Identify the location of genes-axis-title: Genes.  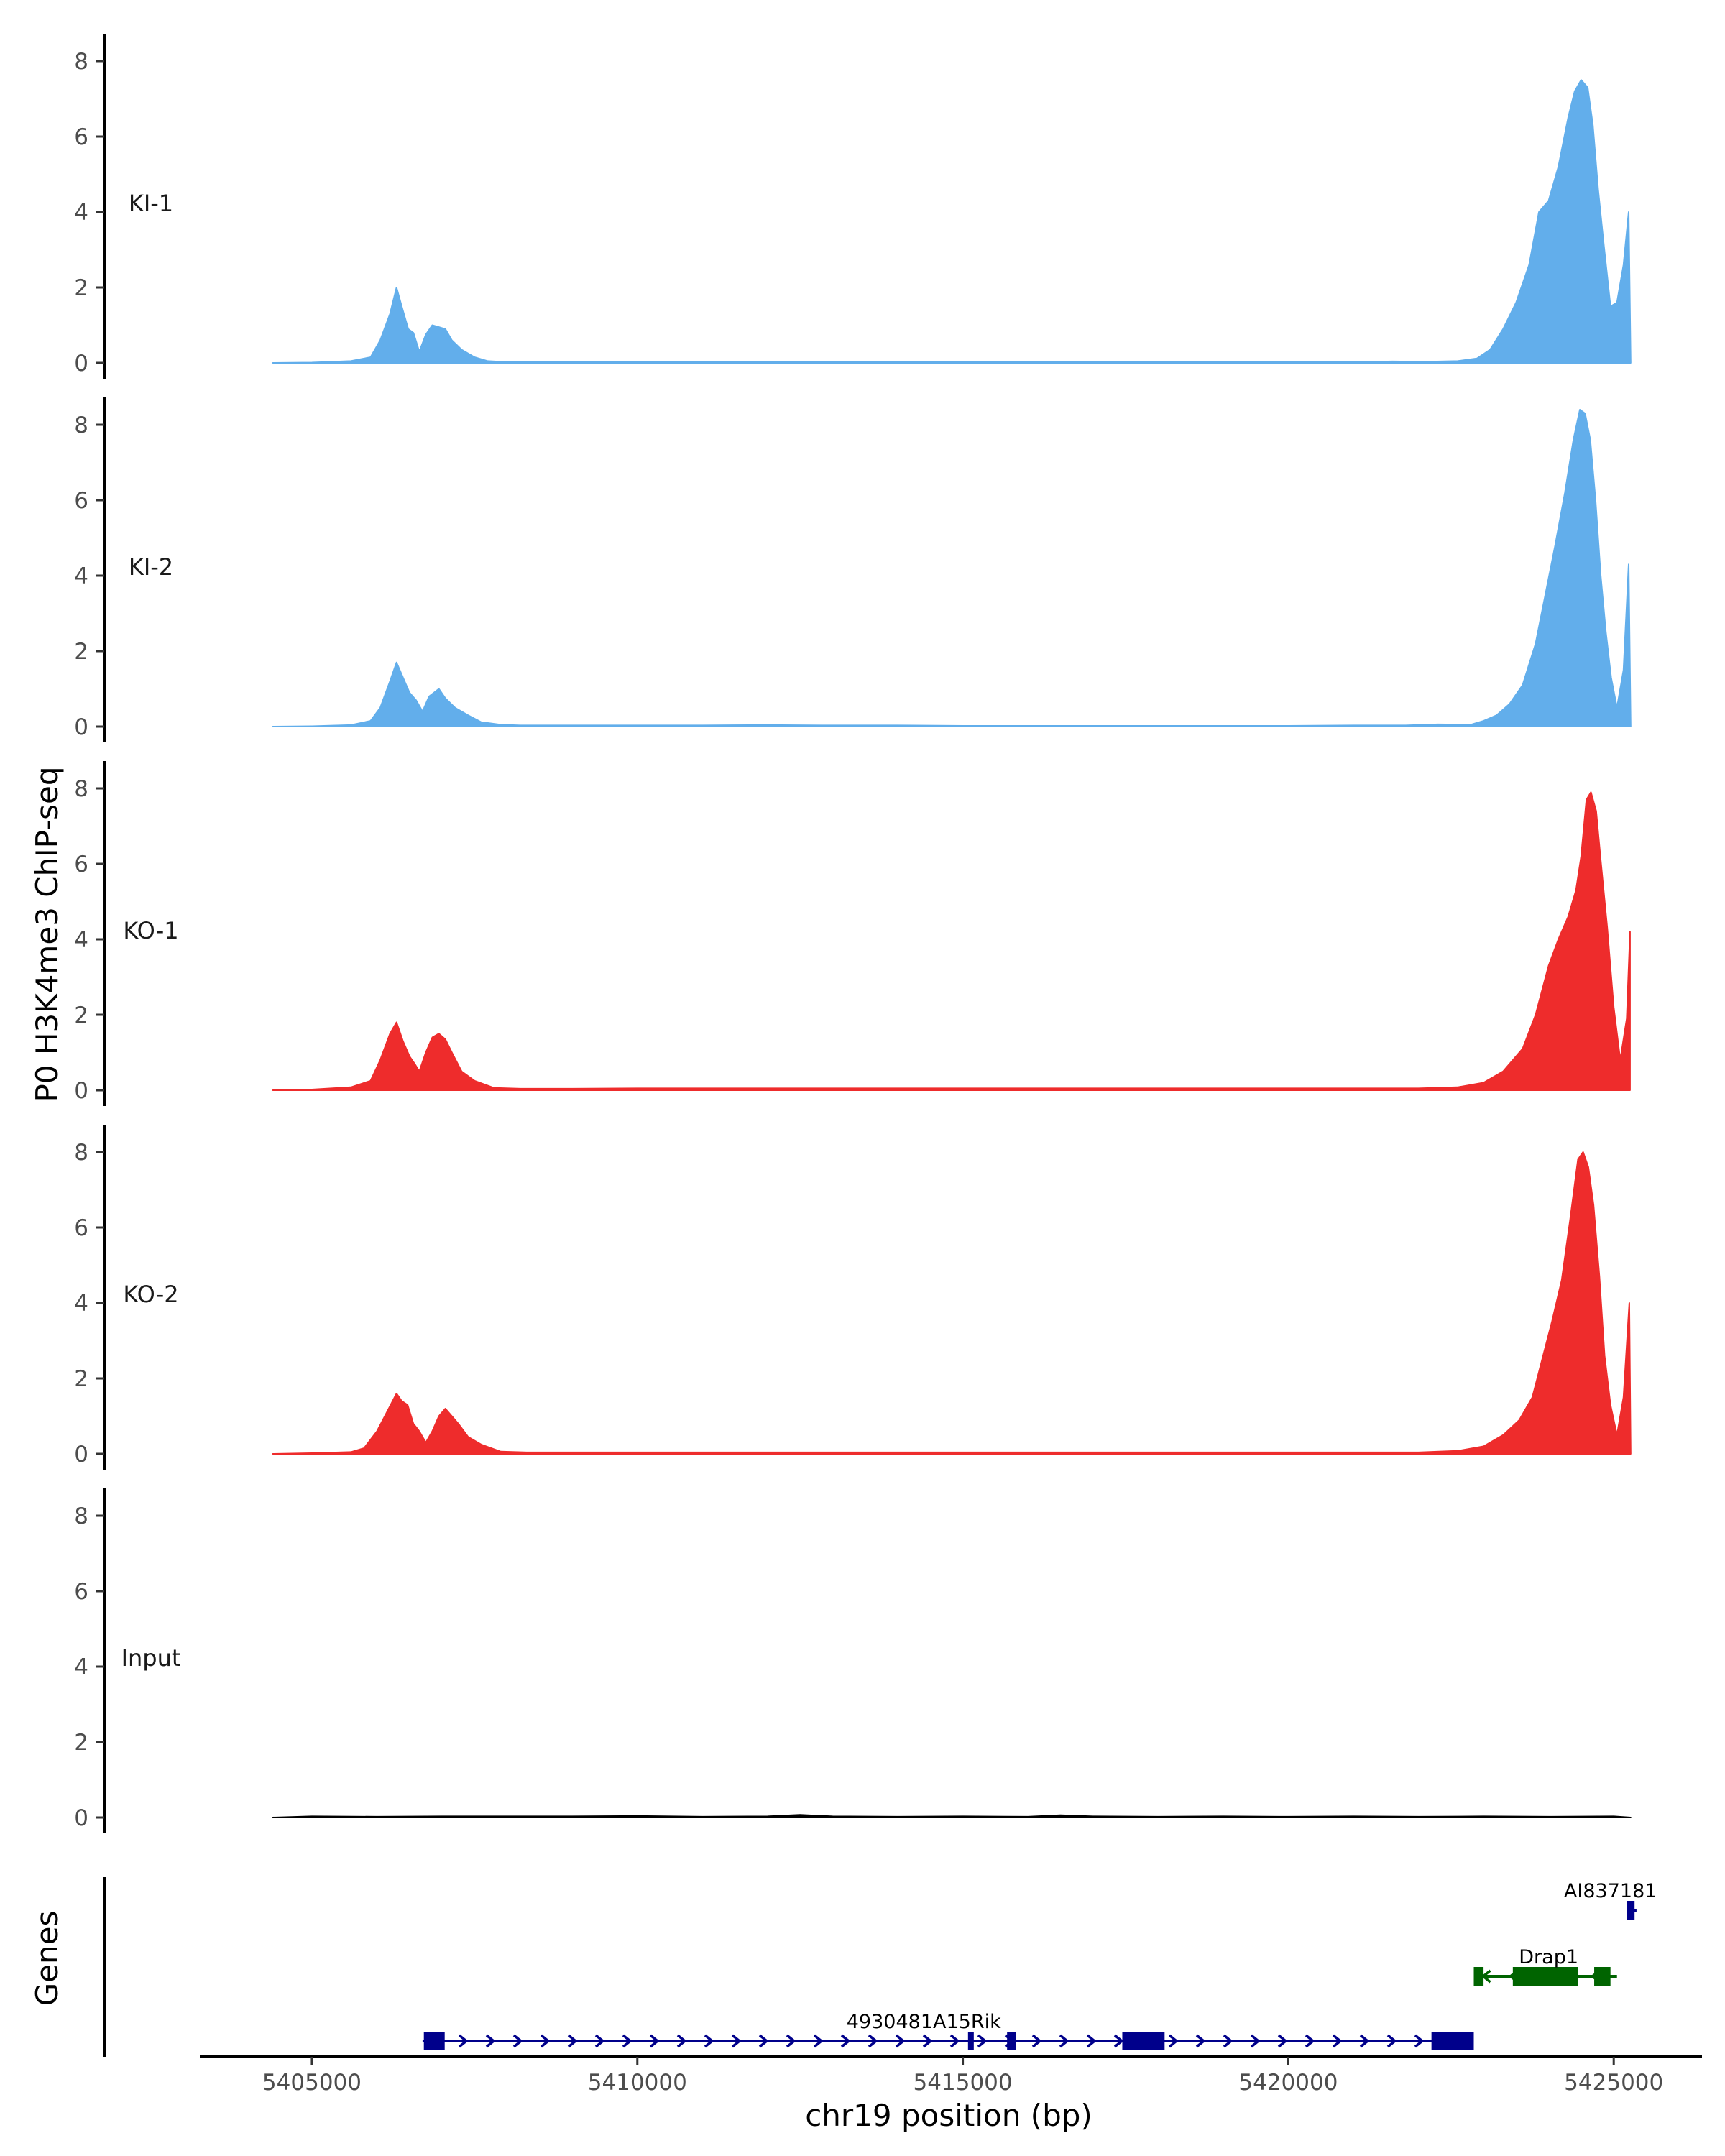
(47, 1959).